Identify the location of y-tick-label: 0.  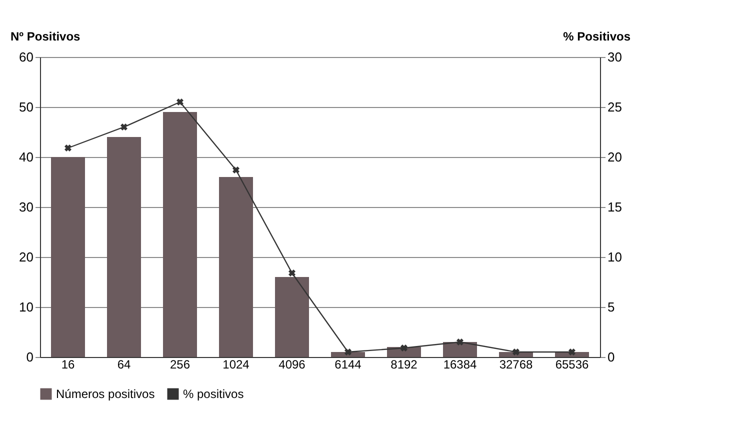
(30, 357).